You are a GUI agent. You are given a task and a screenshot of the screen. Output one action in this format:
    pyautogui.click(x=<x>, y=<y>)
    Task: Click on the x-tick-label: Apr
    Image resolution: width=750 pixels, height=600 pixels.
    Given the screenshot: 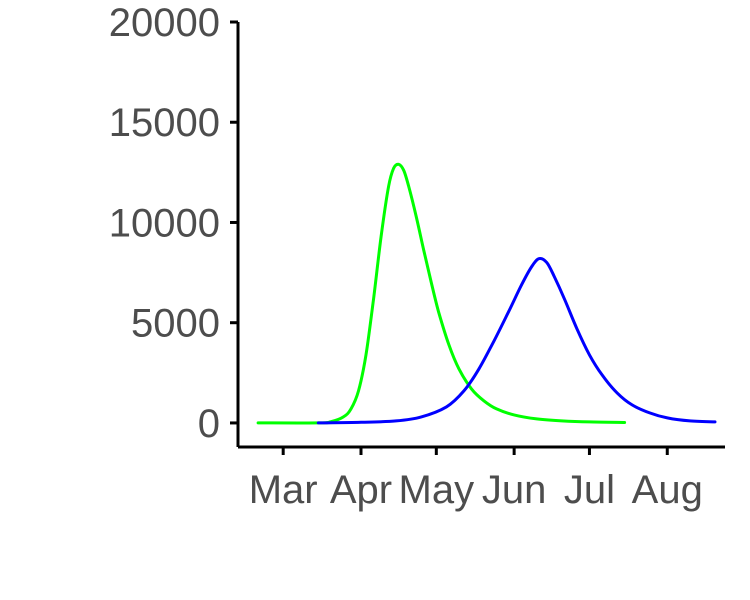 What is the action you would take?
    pyautogui.click(x=361, y=490)
    